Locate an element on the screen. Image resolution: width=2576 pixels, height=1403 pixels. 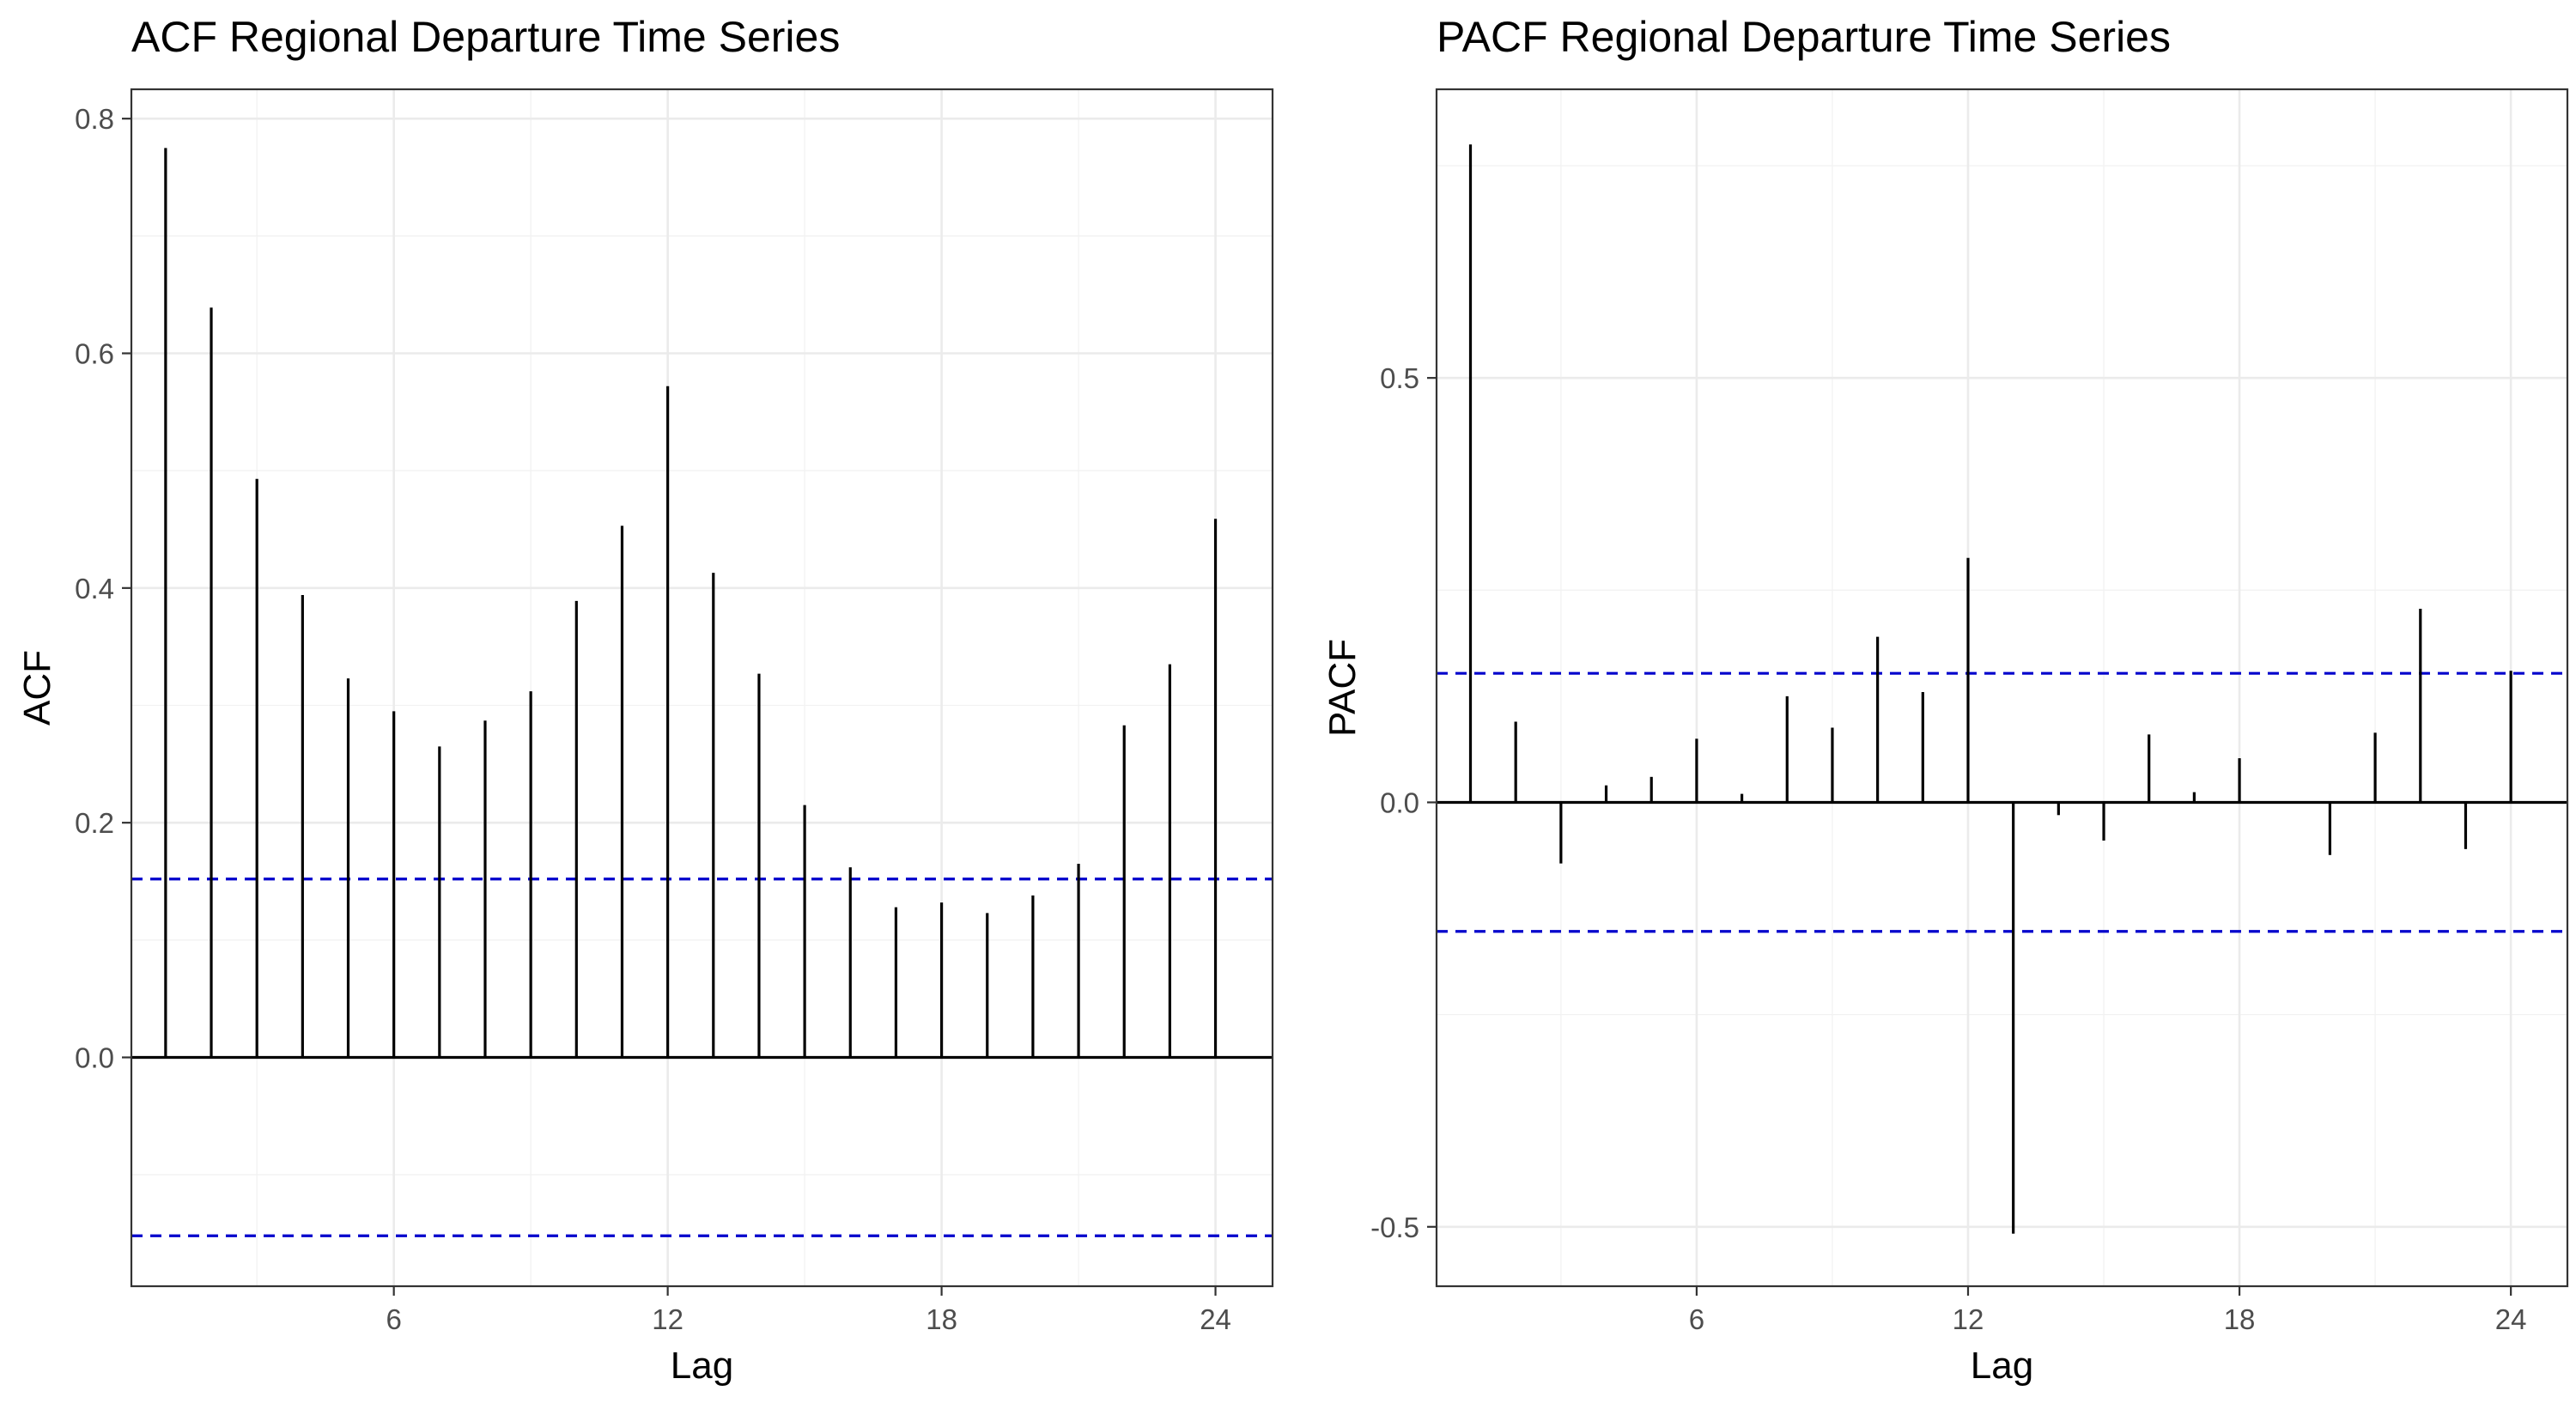
pacf-x-tick-label: 24 is located at coordinates (2511, 1319).